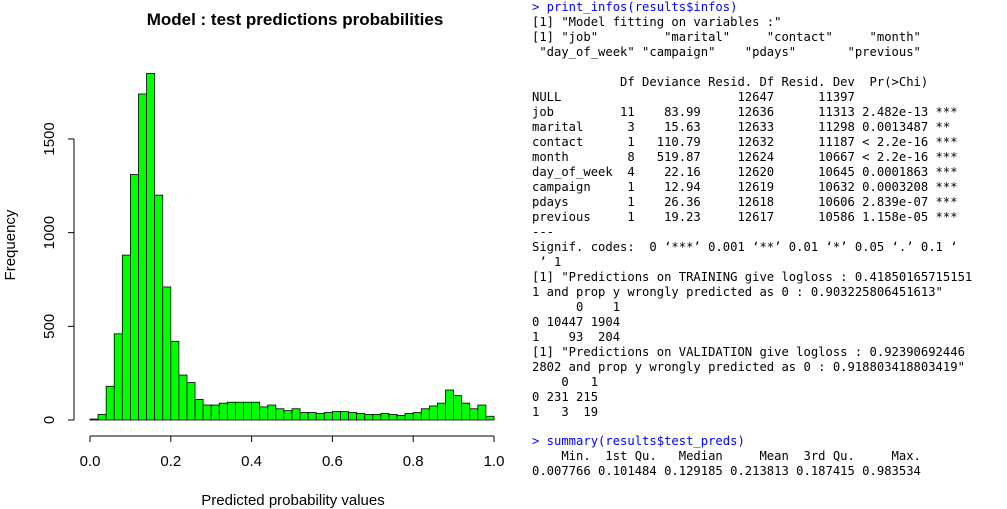 This screenshot has width=1007, height=509. I want to click on y-axis-label: Frequency, so click(10, 244).